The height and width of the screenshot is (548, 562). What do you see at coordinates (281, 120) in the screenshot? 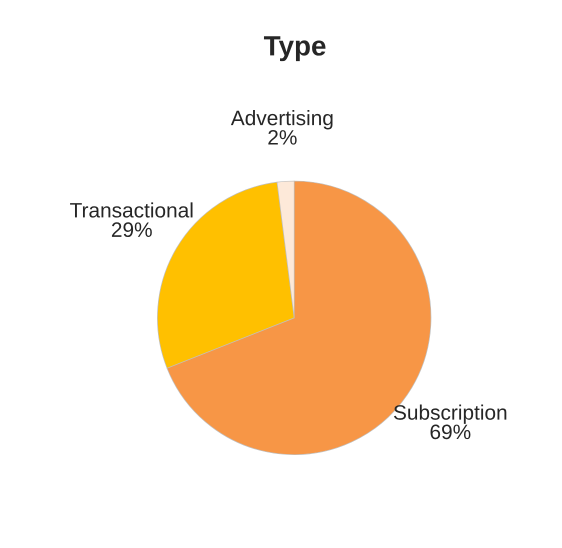
I see `slice-label: Advertising` at bounding box center [281, 120].